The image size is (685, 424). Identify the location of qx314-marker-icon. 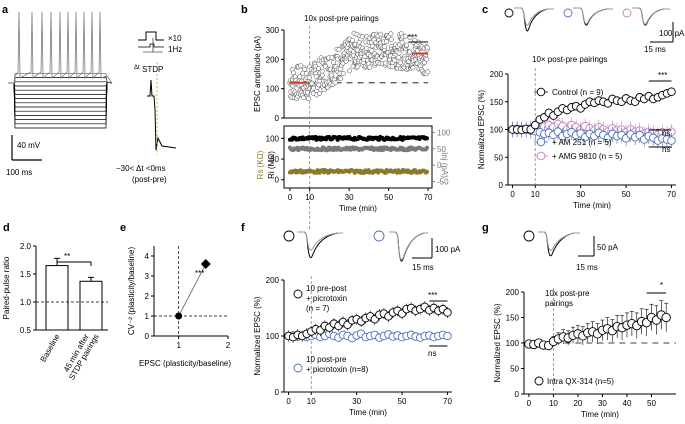
(529, 236).